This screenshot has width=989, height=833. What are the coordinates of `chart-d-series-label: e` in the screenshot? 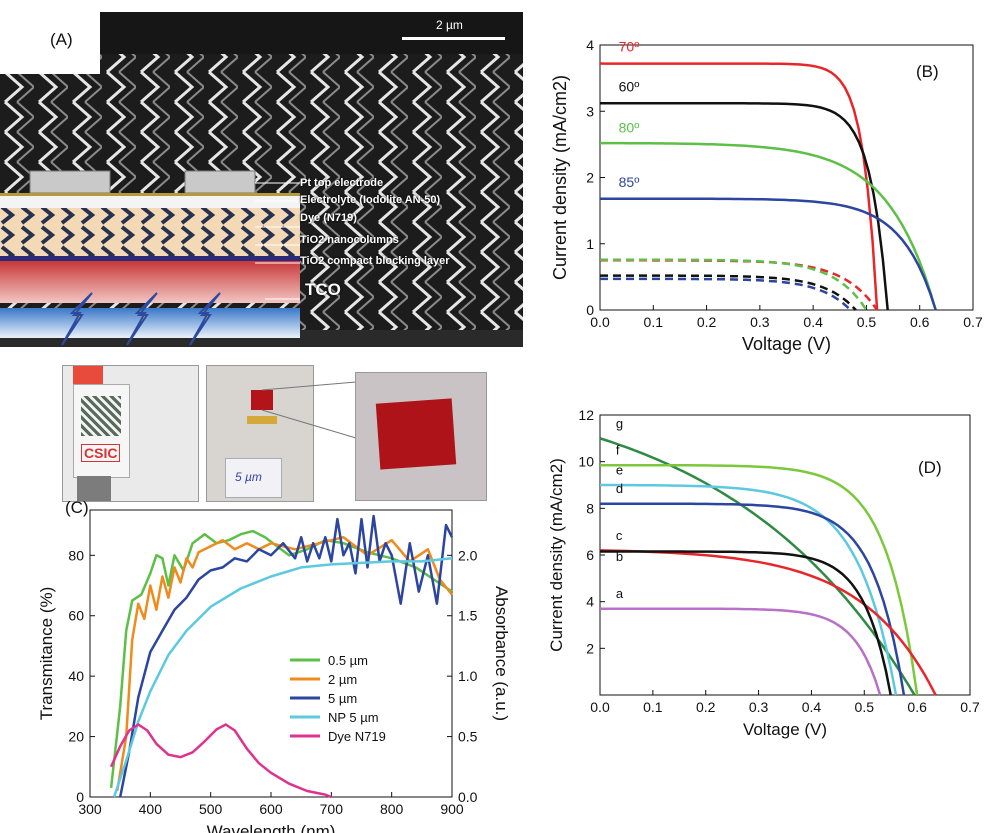 It's located at (619, 470).